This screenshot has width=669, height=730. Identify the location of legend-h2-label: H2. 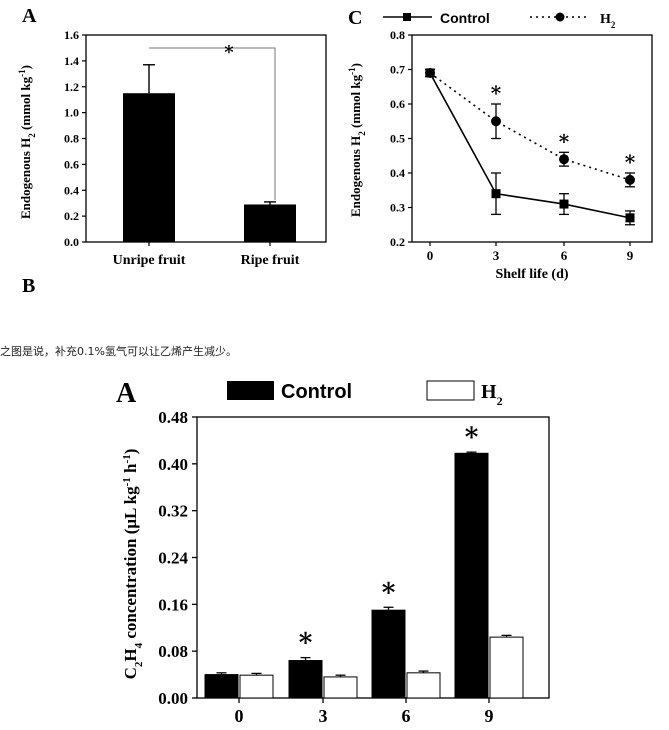
(608, 21).